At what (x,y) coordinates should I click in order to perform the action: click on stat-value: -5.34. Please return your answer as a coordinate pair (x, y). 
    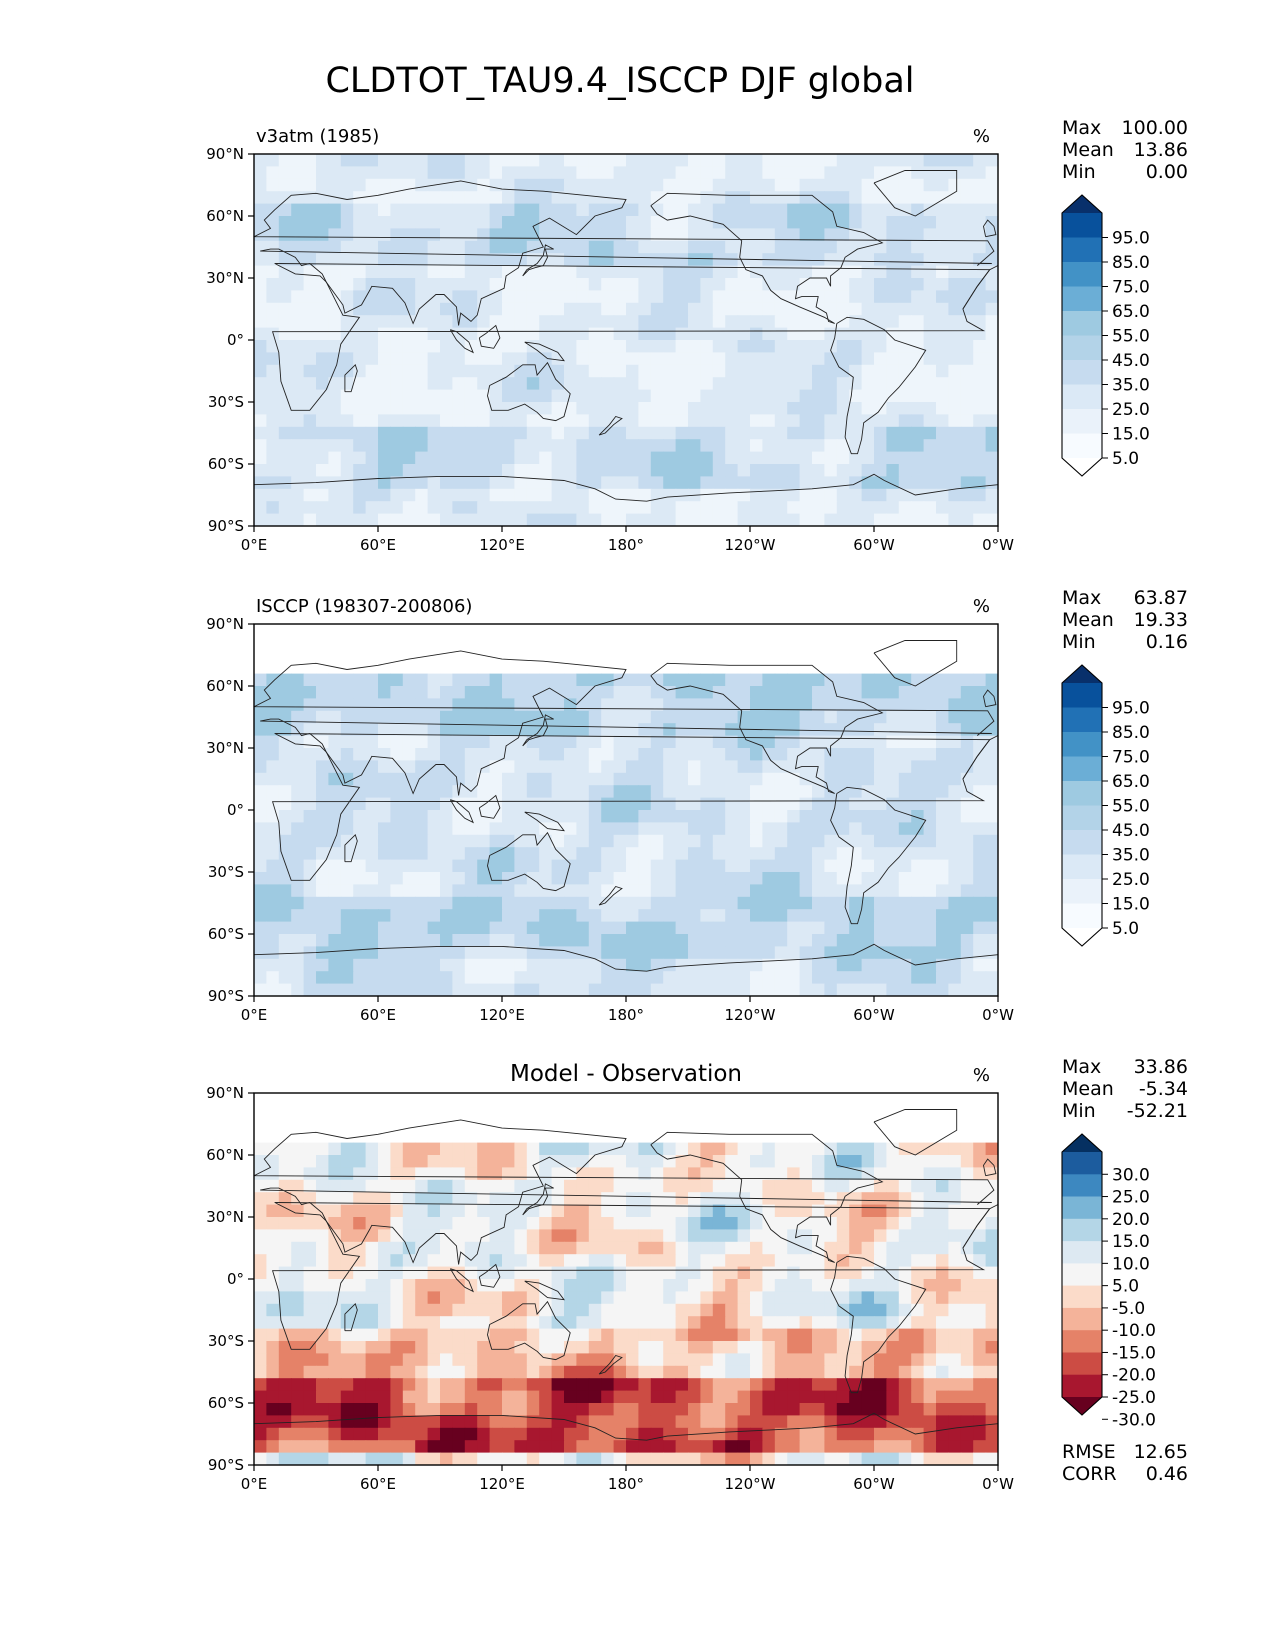
    Looking at the image, I should click on (1163, 1089).